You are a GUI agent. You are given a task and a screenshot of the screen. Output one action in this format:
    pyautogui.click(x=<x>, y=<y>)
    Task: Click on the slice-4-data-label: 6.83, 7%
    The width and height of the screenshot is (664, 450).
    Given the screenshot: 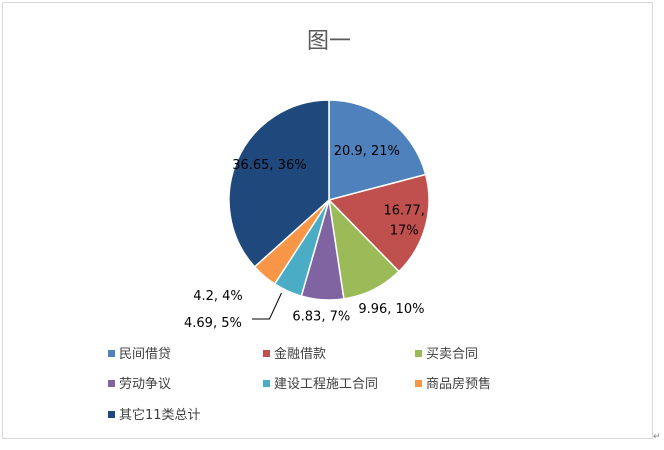 What is the action you would take?
    pyautogui.click(x=321, y=317)
    